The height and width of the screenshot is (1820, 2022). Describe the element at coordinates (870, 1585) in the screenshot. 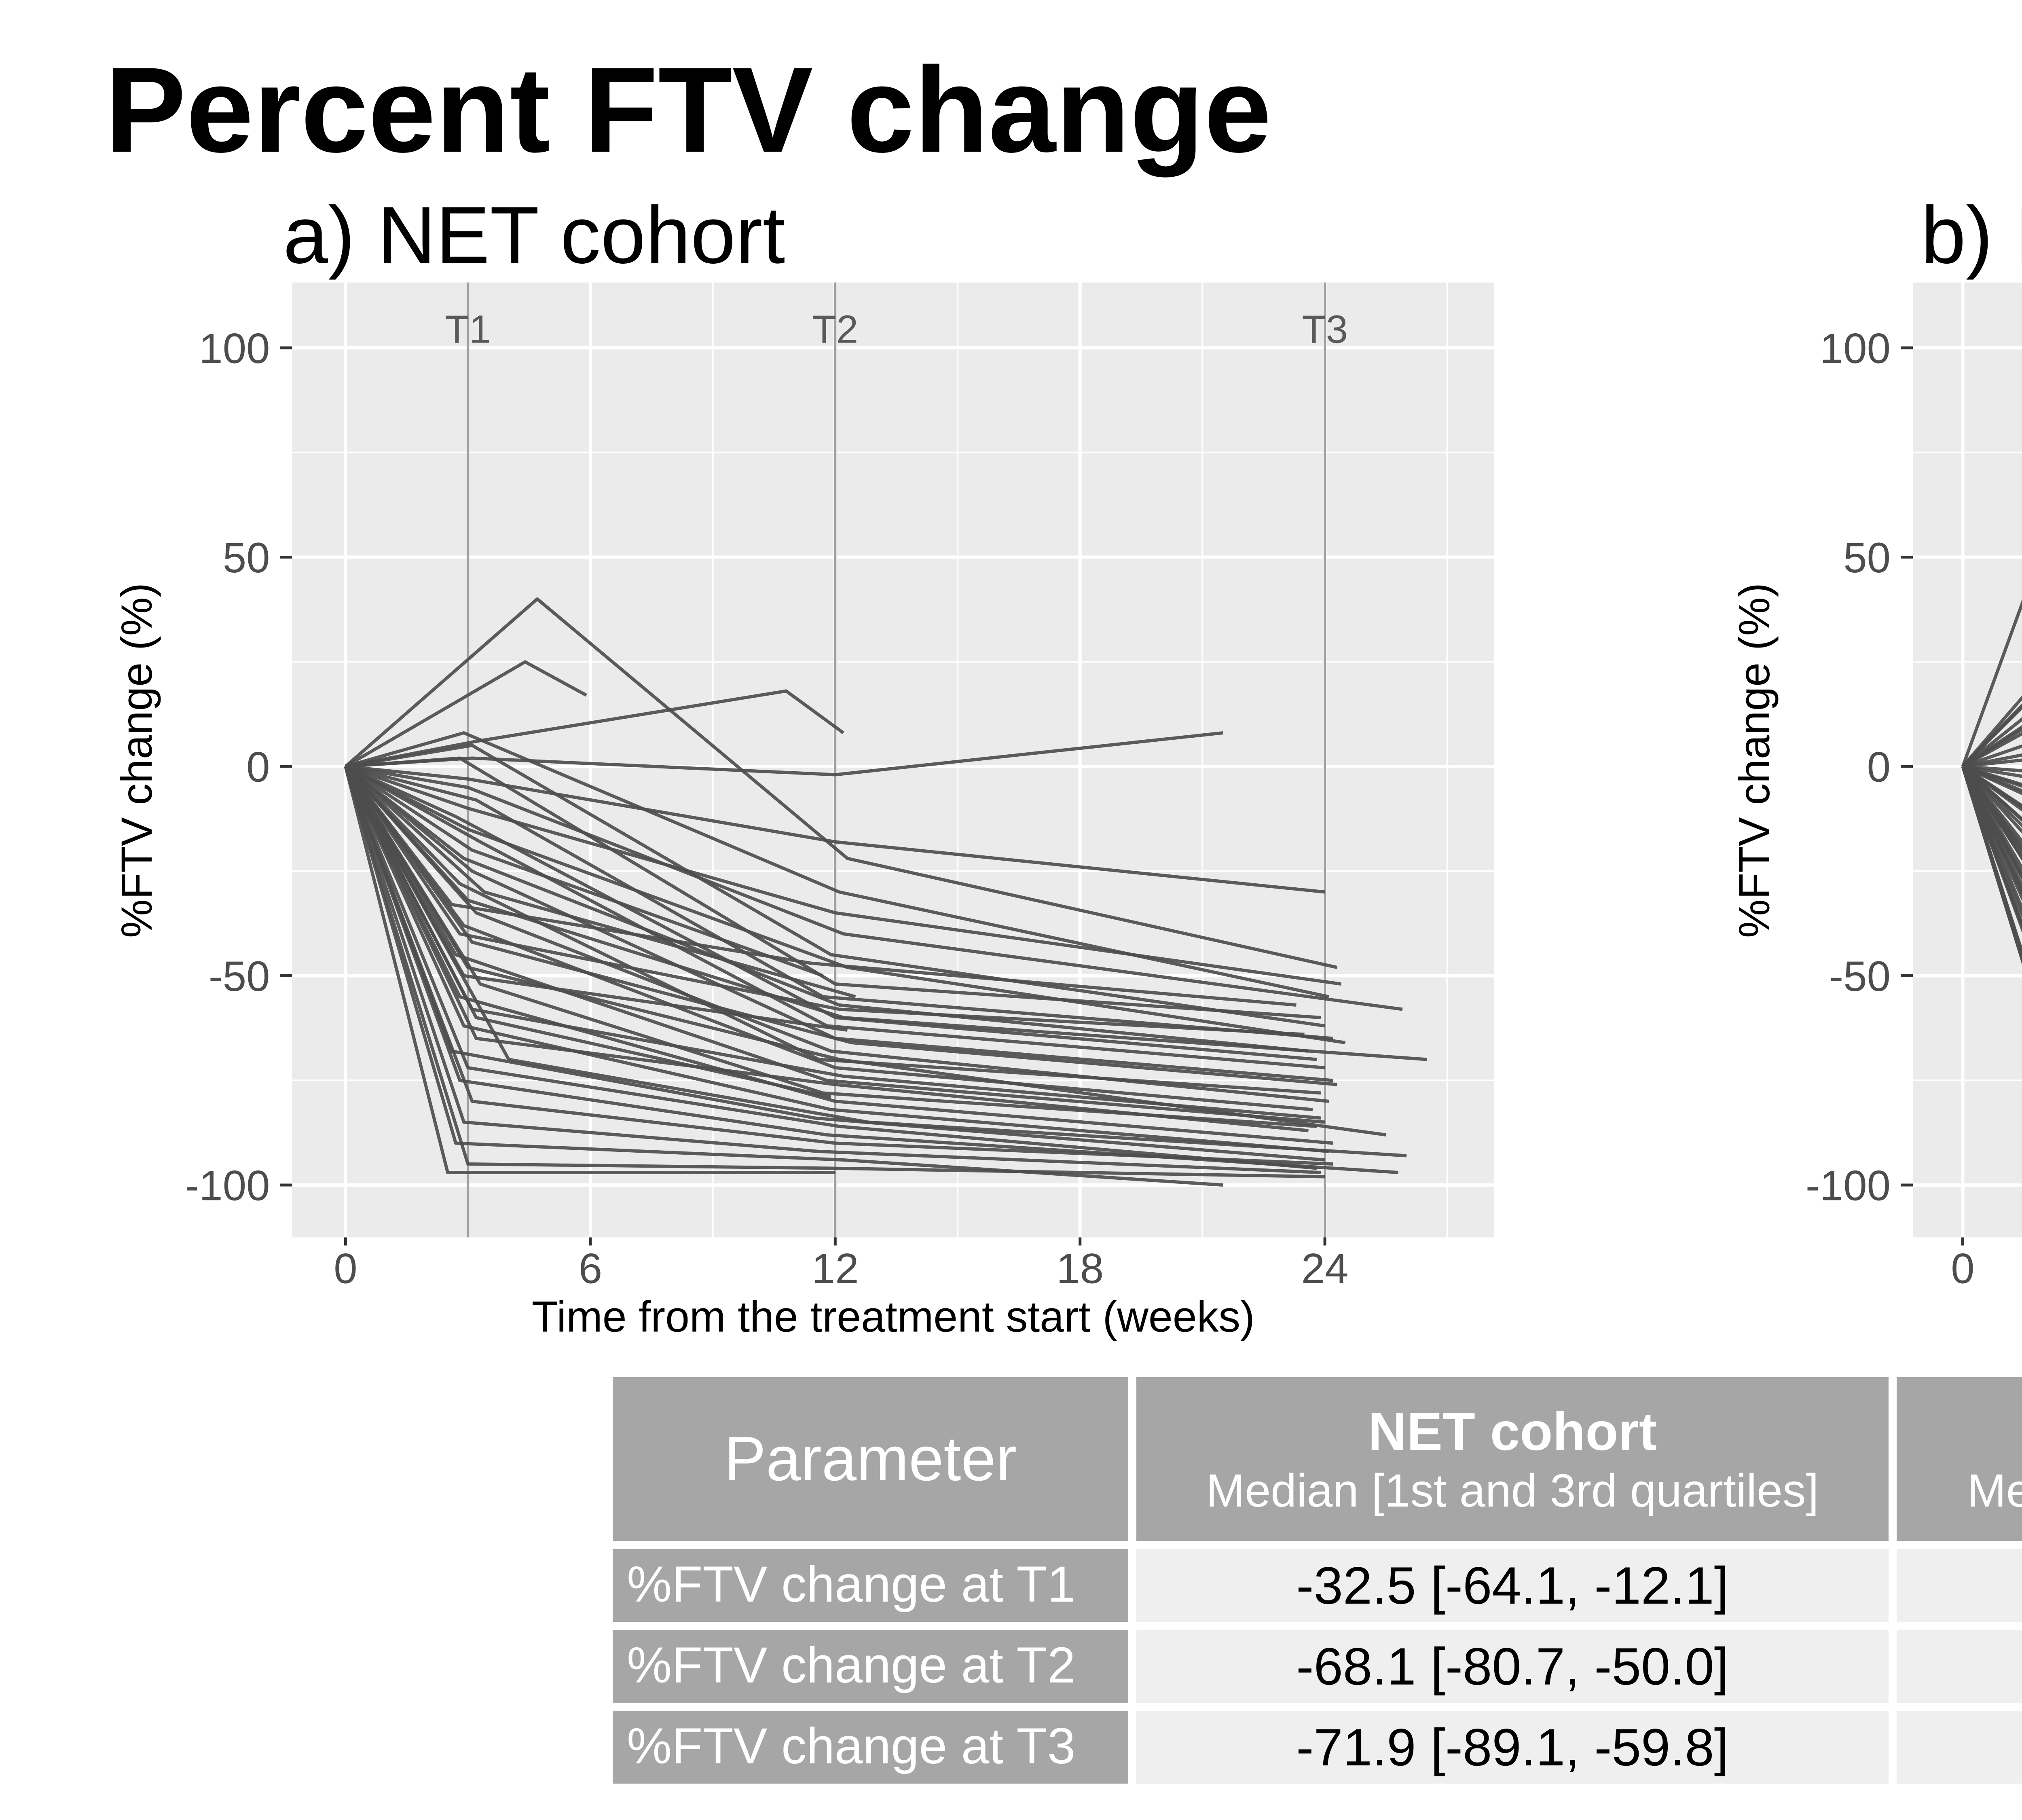

I see `table-row-parameter-t1: %FTV change at T1` at that location.